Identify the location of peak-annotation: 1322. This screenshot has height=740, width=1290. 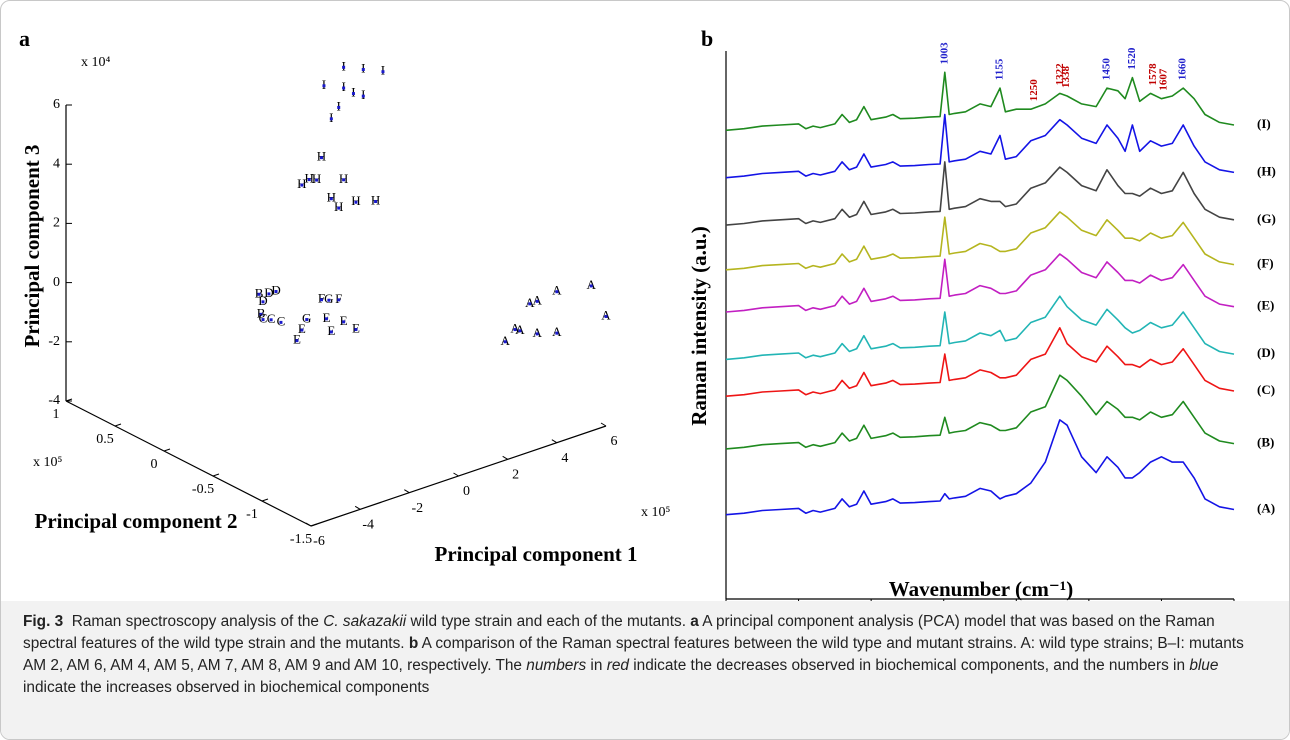
(1060, 74).